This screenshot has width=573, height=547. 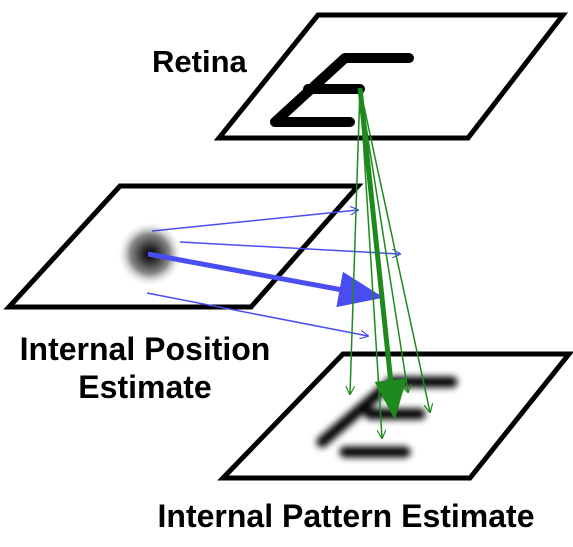 What do you see at coordinates (346, 516) in the screenshot?
I see `pattern-label: Internal Pattern Estimate` at bounding box center [346, 516].